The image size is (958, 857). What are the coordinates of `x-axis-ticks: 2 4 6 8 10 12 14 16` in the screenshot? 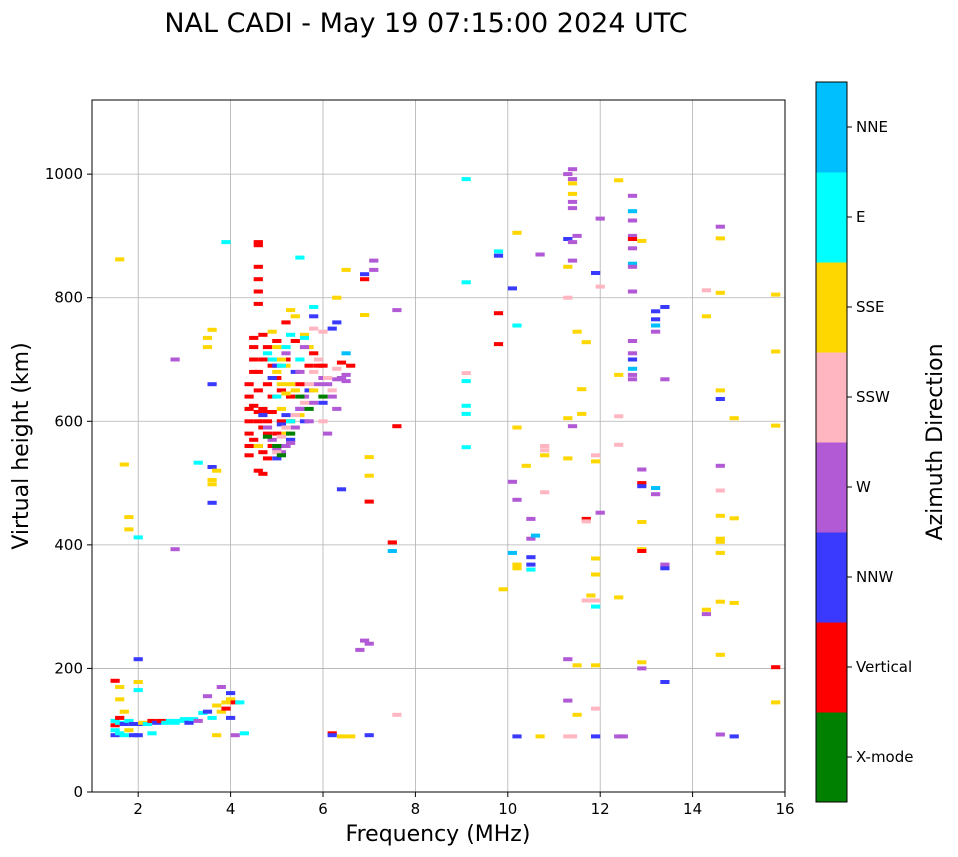 It's located at (464, 805).